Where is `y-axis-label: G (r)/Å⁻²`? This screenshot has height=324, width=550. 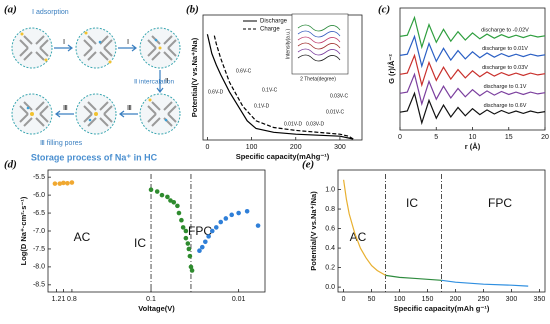 y-axis-label: G (r)/Å⁻² is located at coordinates (391, 69).